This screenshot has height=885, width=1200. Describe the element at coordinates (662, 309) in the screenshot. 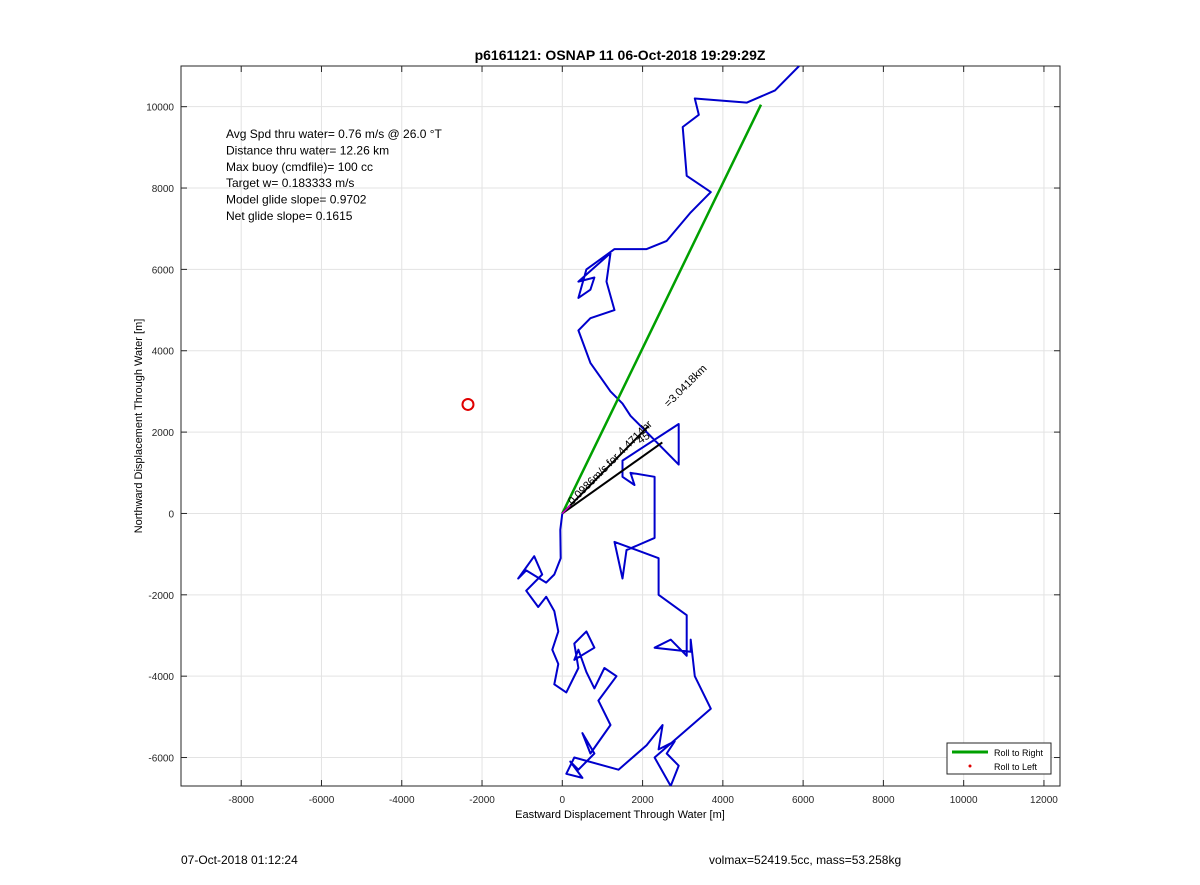

I see `net-displacement-line` at that location.